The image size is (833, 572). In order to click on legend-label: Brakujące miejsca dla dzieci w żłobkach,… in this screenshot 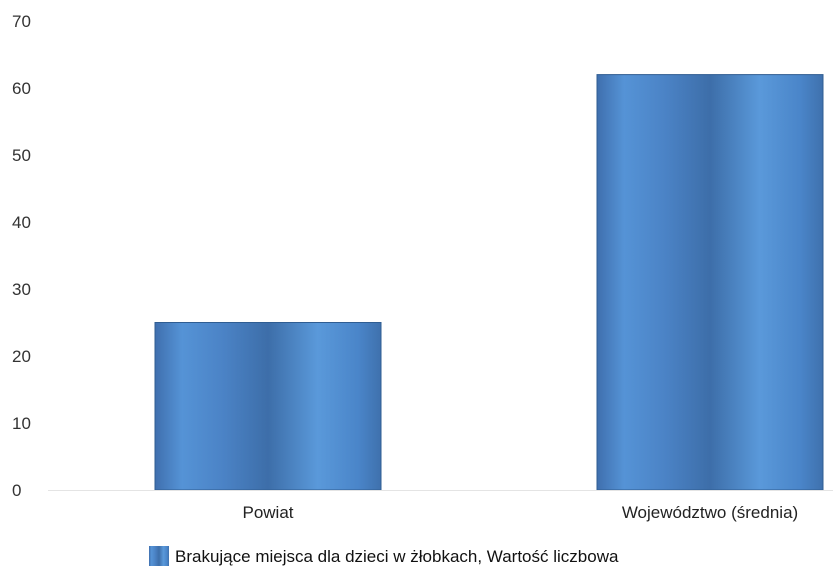, I will do `click(397, 556)`.